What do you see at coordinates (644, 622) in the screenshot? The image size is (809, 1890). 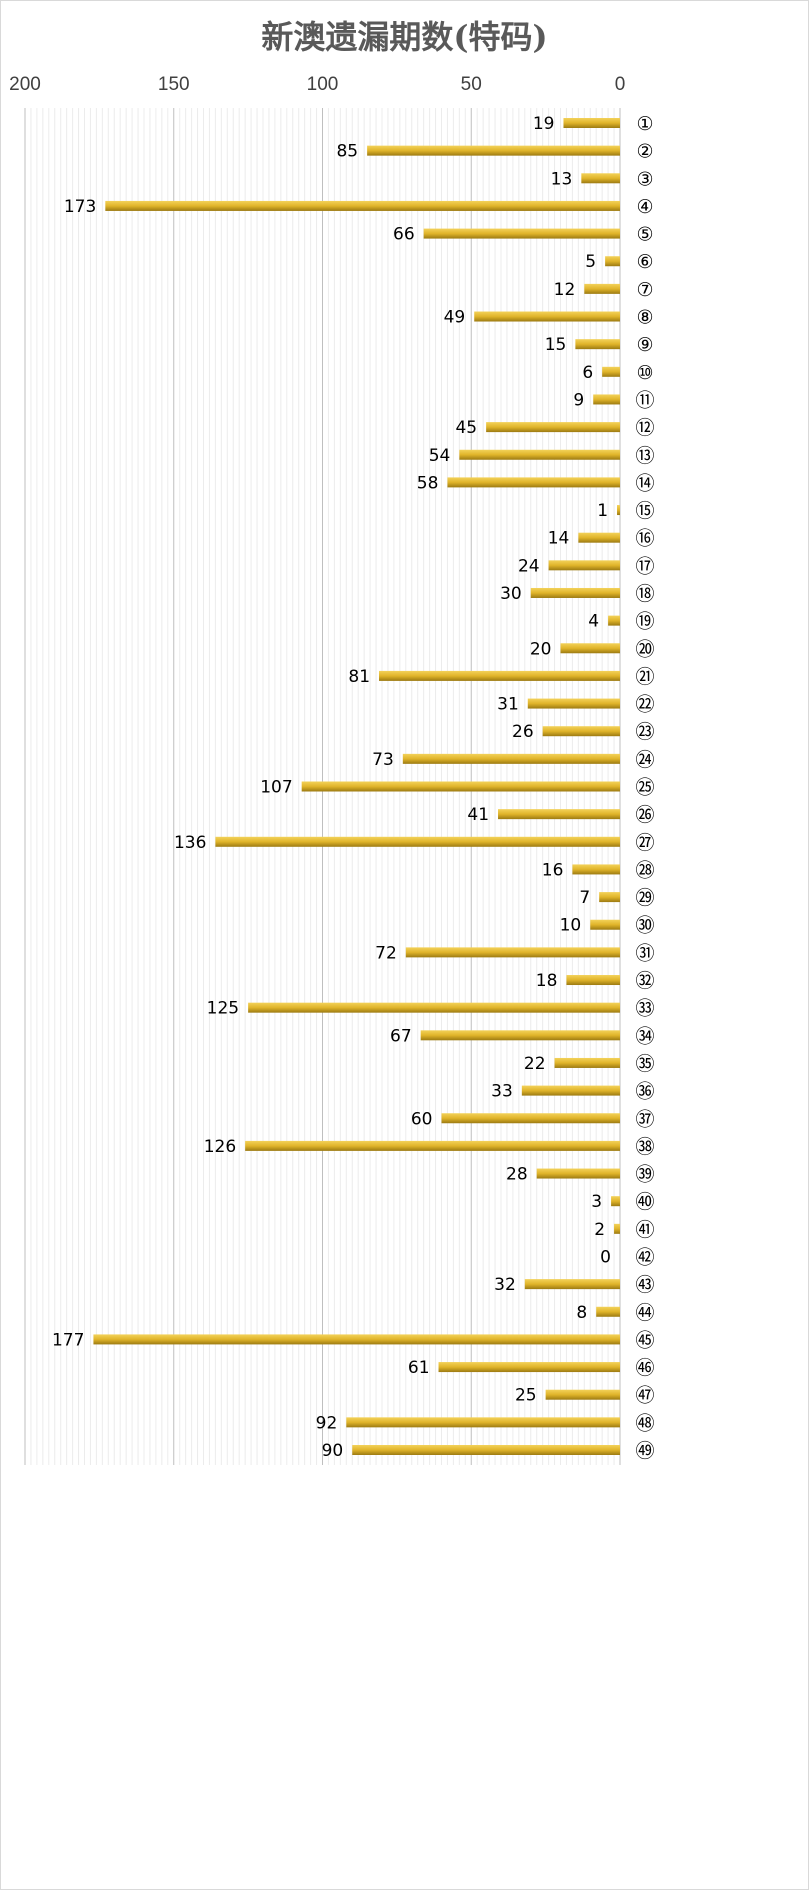 I see `category-label: ⑲` at bounding box center [644, 622].